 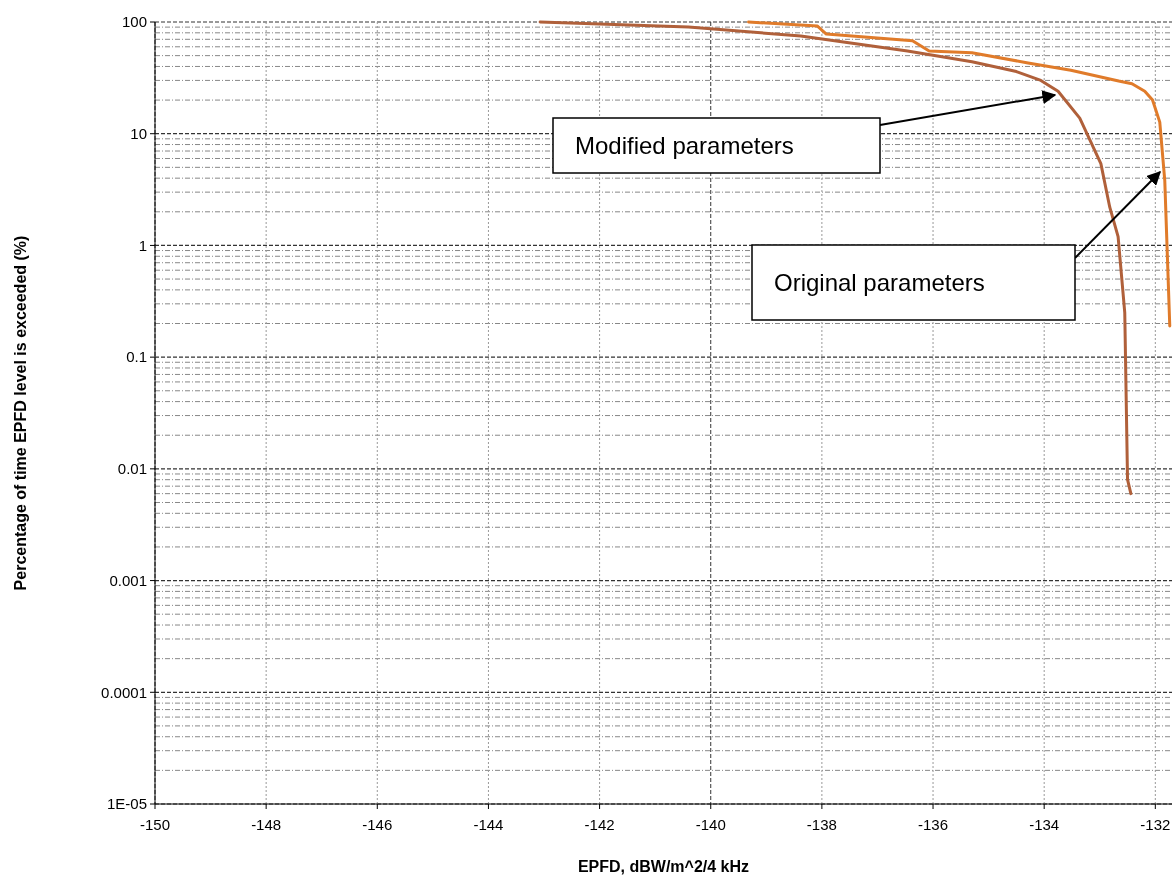 What do you see at coordinates (488, 824) in the screenshot?
I see `x-tick-label: -144` at bounding box center [488, 824].